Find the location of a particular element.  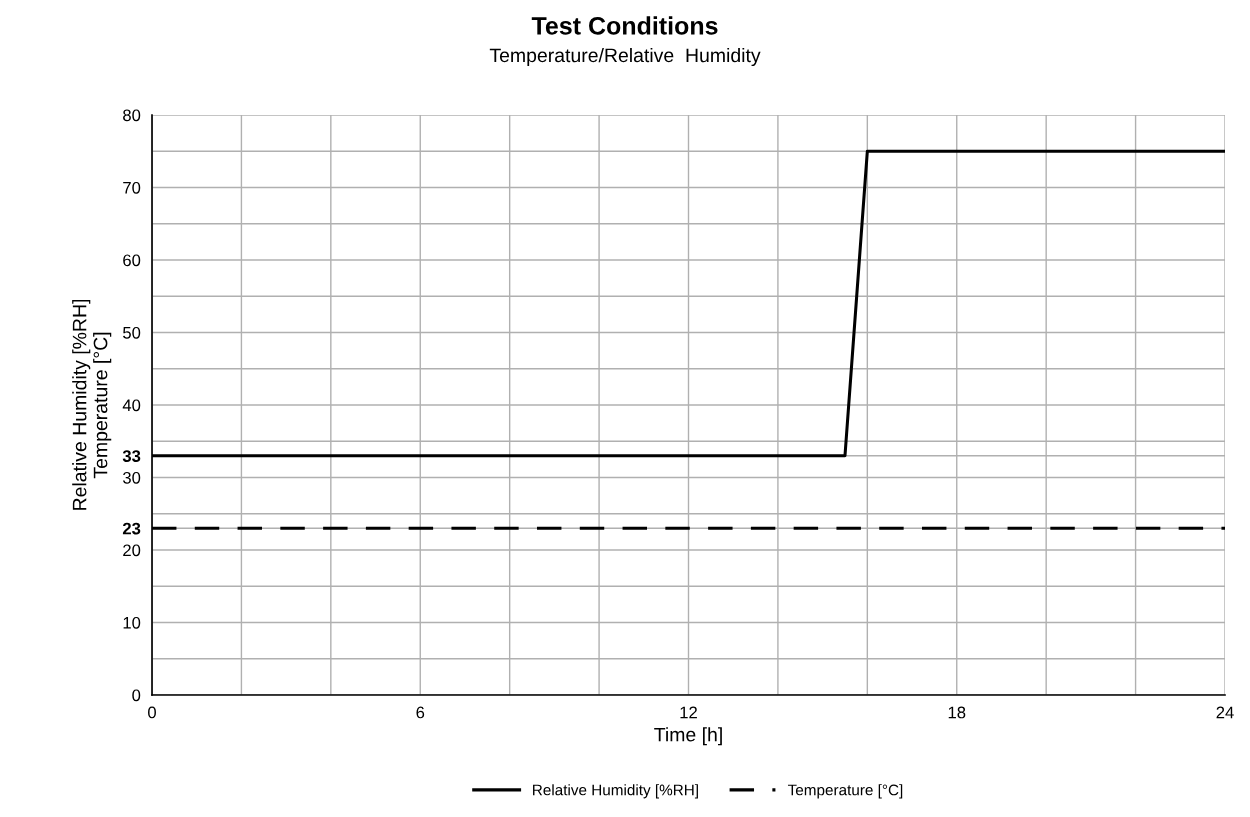

x-tick-label: 24 is located at coordinates (1225, 712).